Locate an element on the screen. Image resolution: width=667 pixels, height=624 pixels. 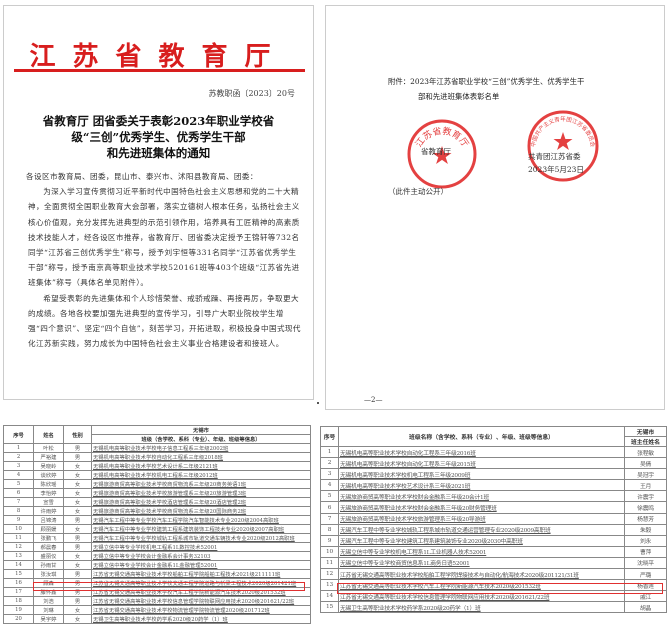
class-cell: 无锡机电高等职业技术学校机电工程系三年级2009班 is located at coordinates (481, 474).